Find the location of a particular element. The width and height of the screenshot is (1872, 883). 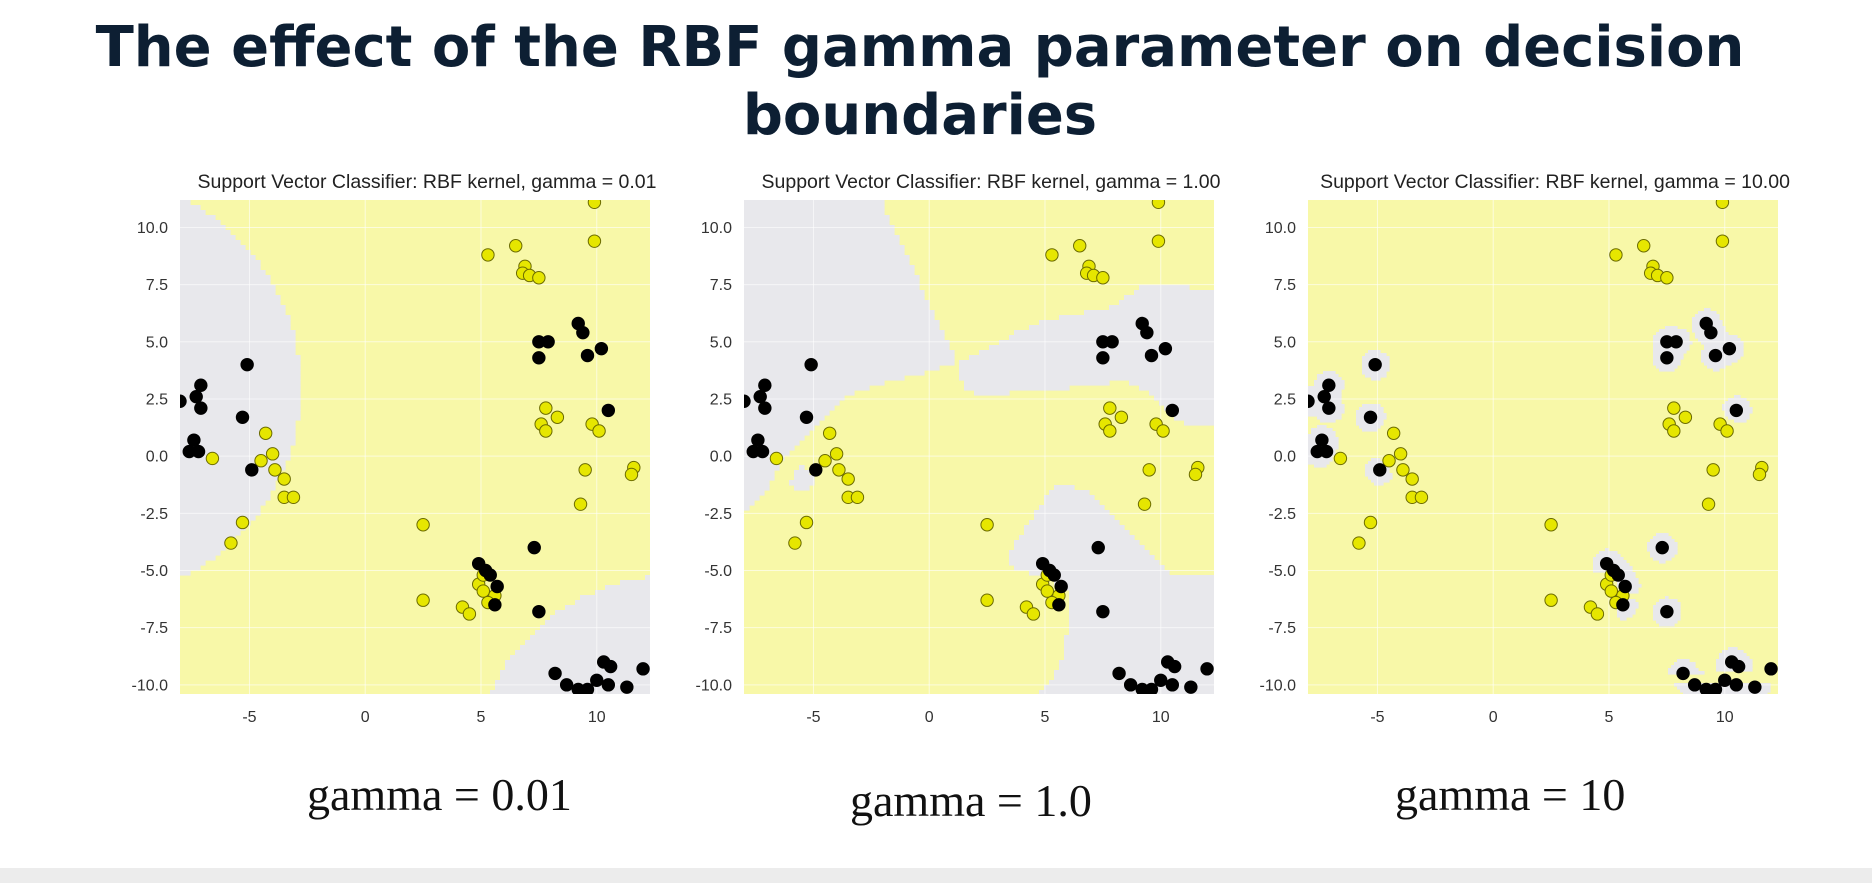

y-tick-label: -2.5 is located at coordinates (718, 514).